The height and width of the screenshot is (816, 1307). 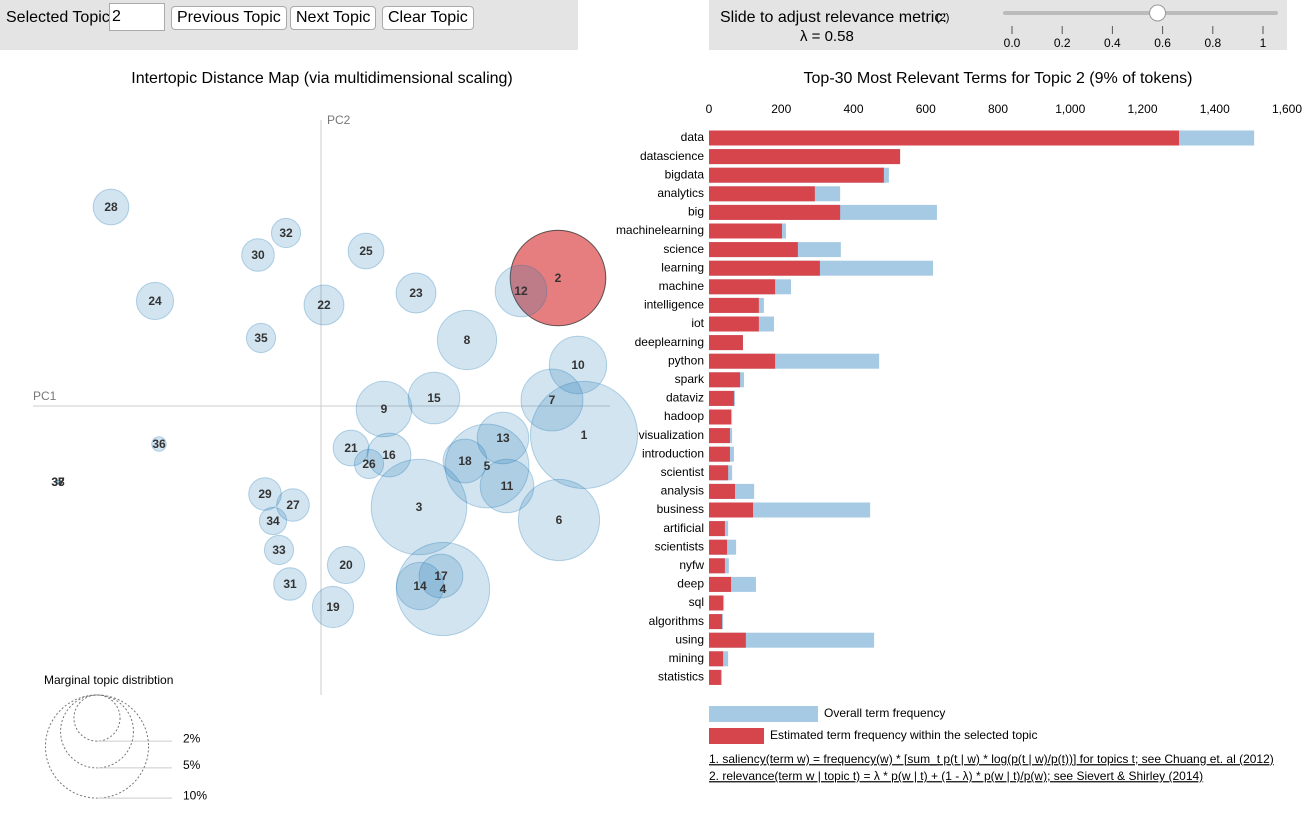 What do you see at coordinates (672, 156) in the screenshot?
I see `term-label: datascience` at bounding box center [672, 156].